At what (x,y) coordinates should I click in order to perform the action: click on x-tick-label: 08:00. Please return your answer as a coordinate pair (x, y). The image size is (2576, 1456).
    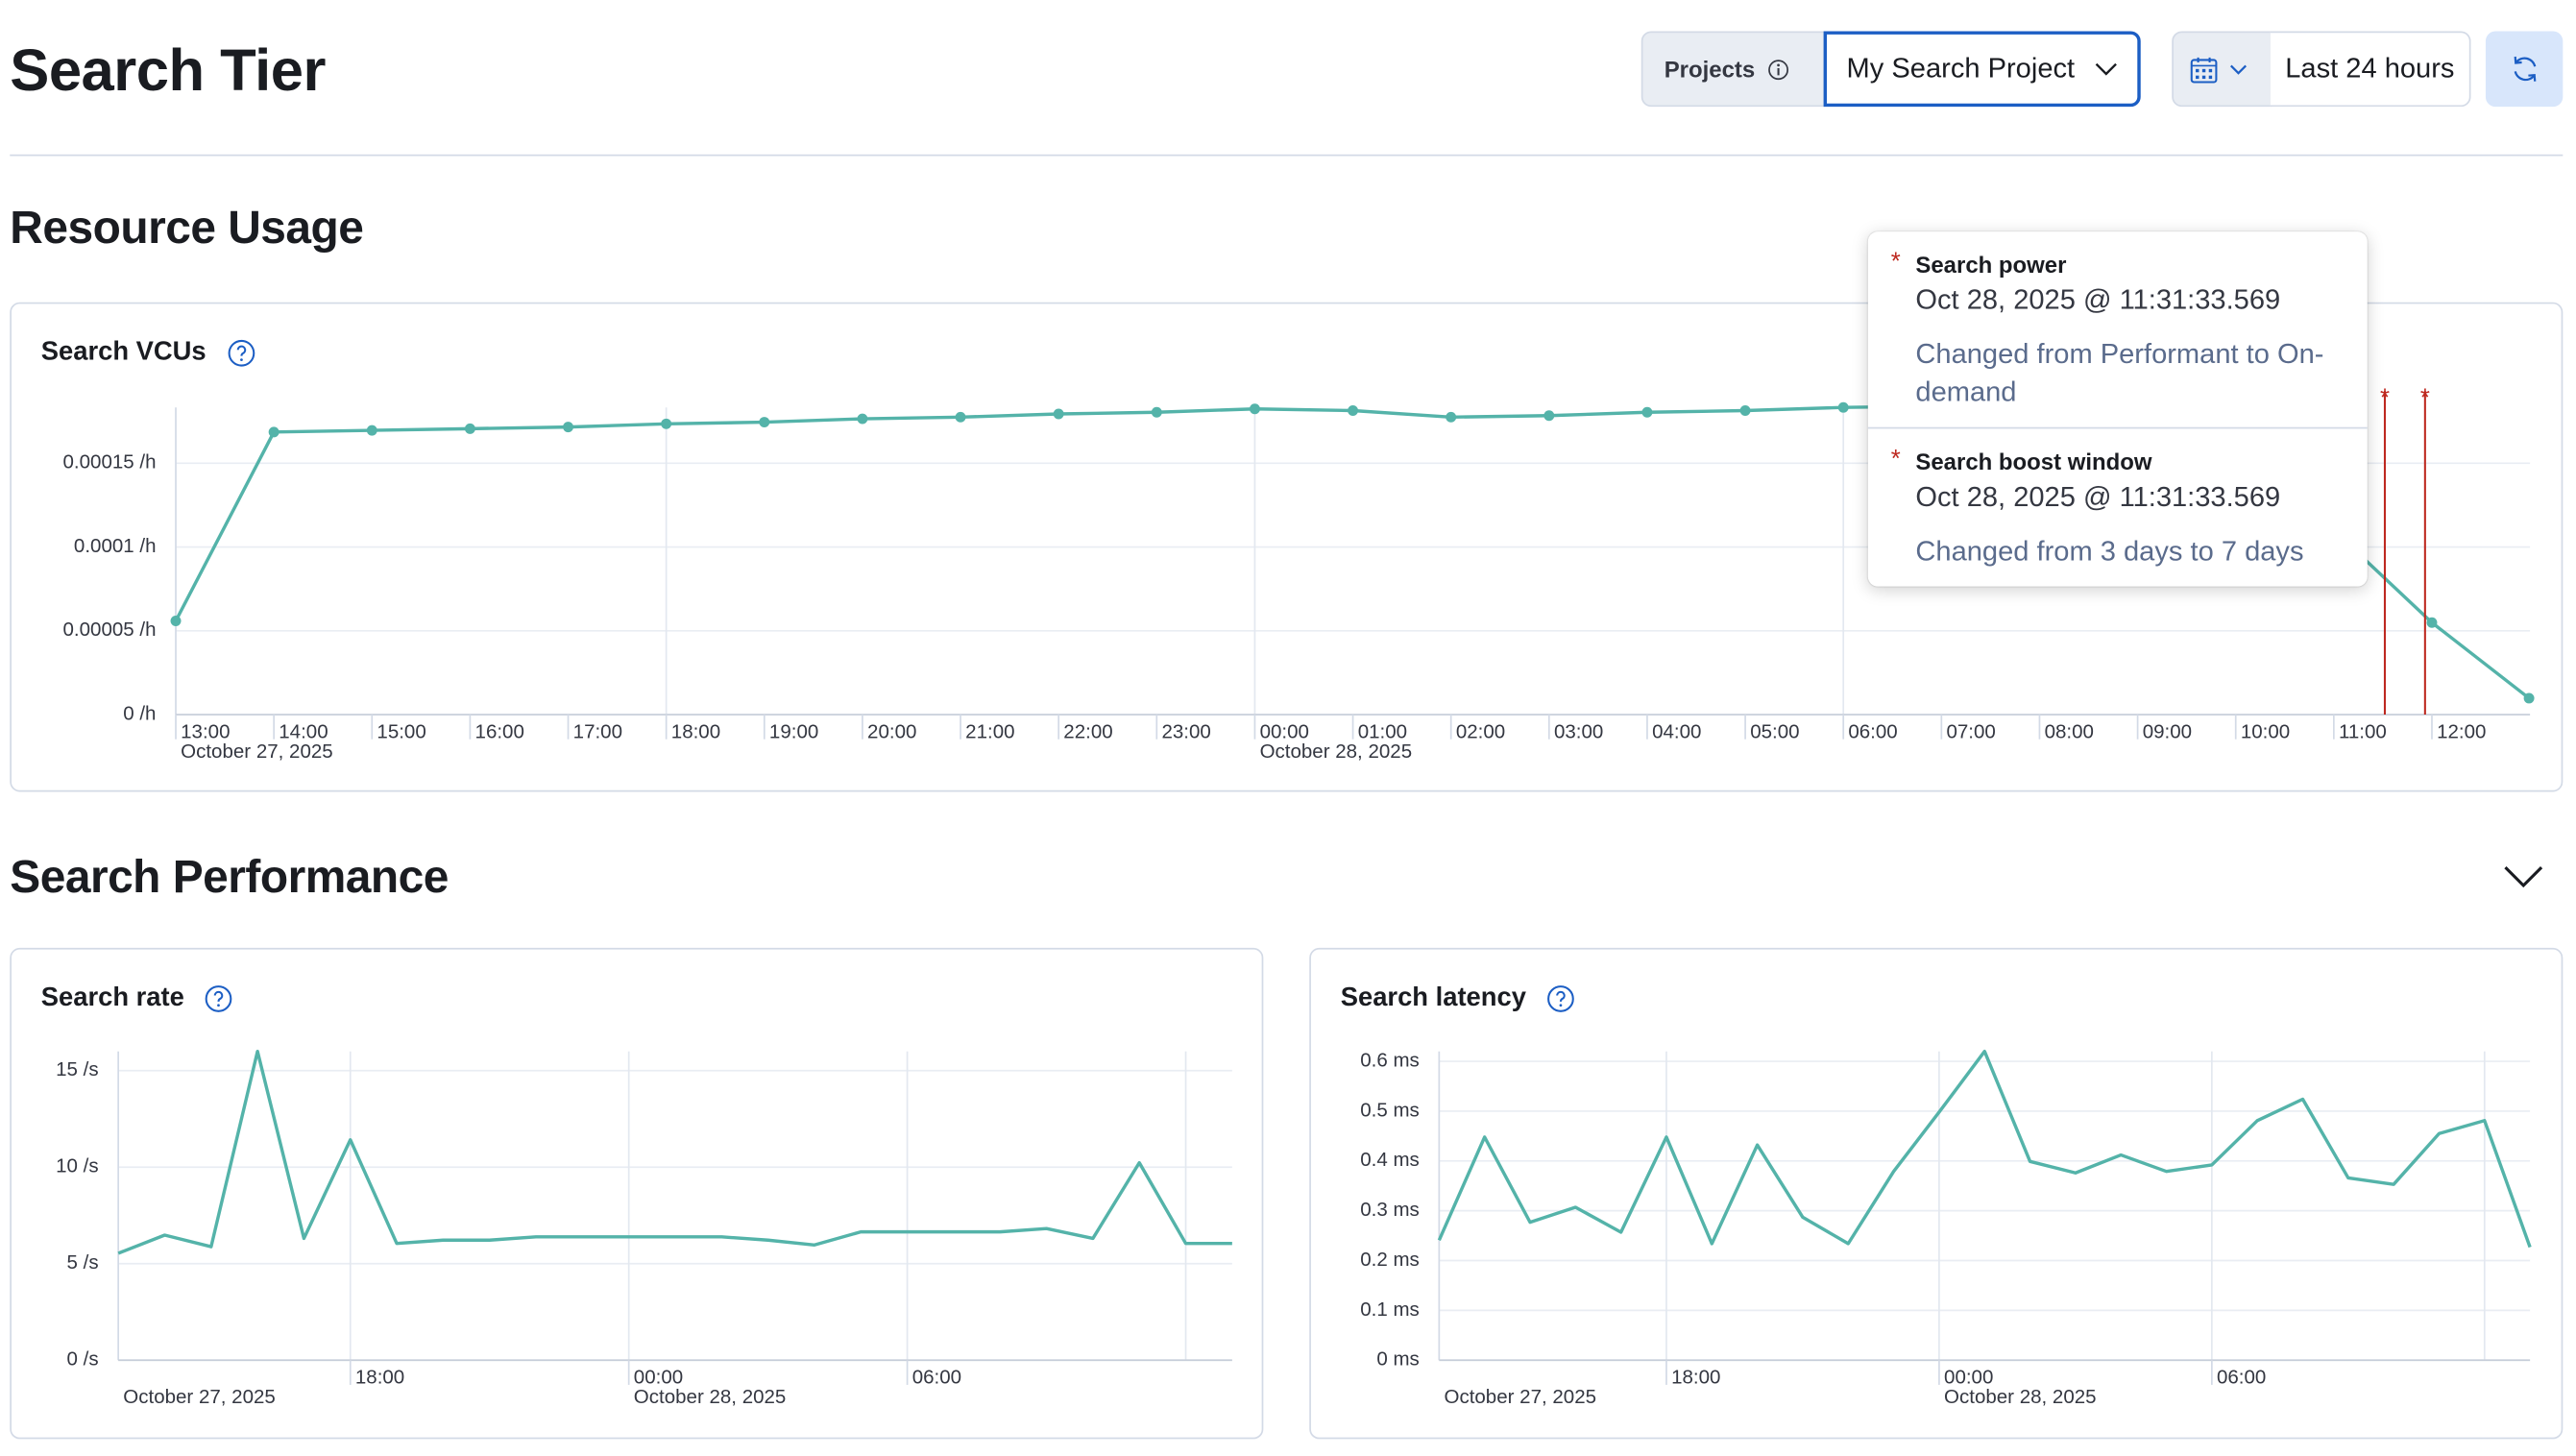
    Looking at the image, I should click on (2069, 731).